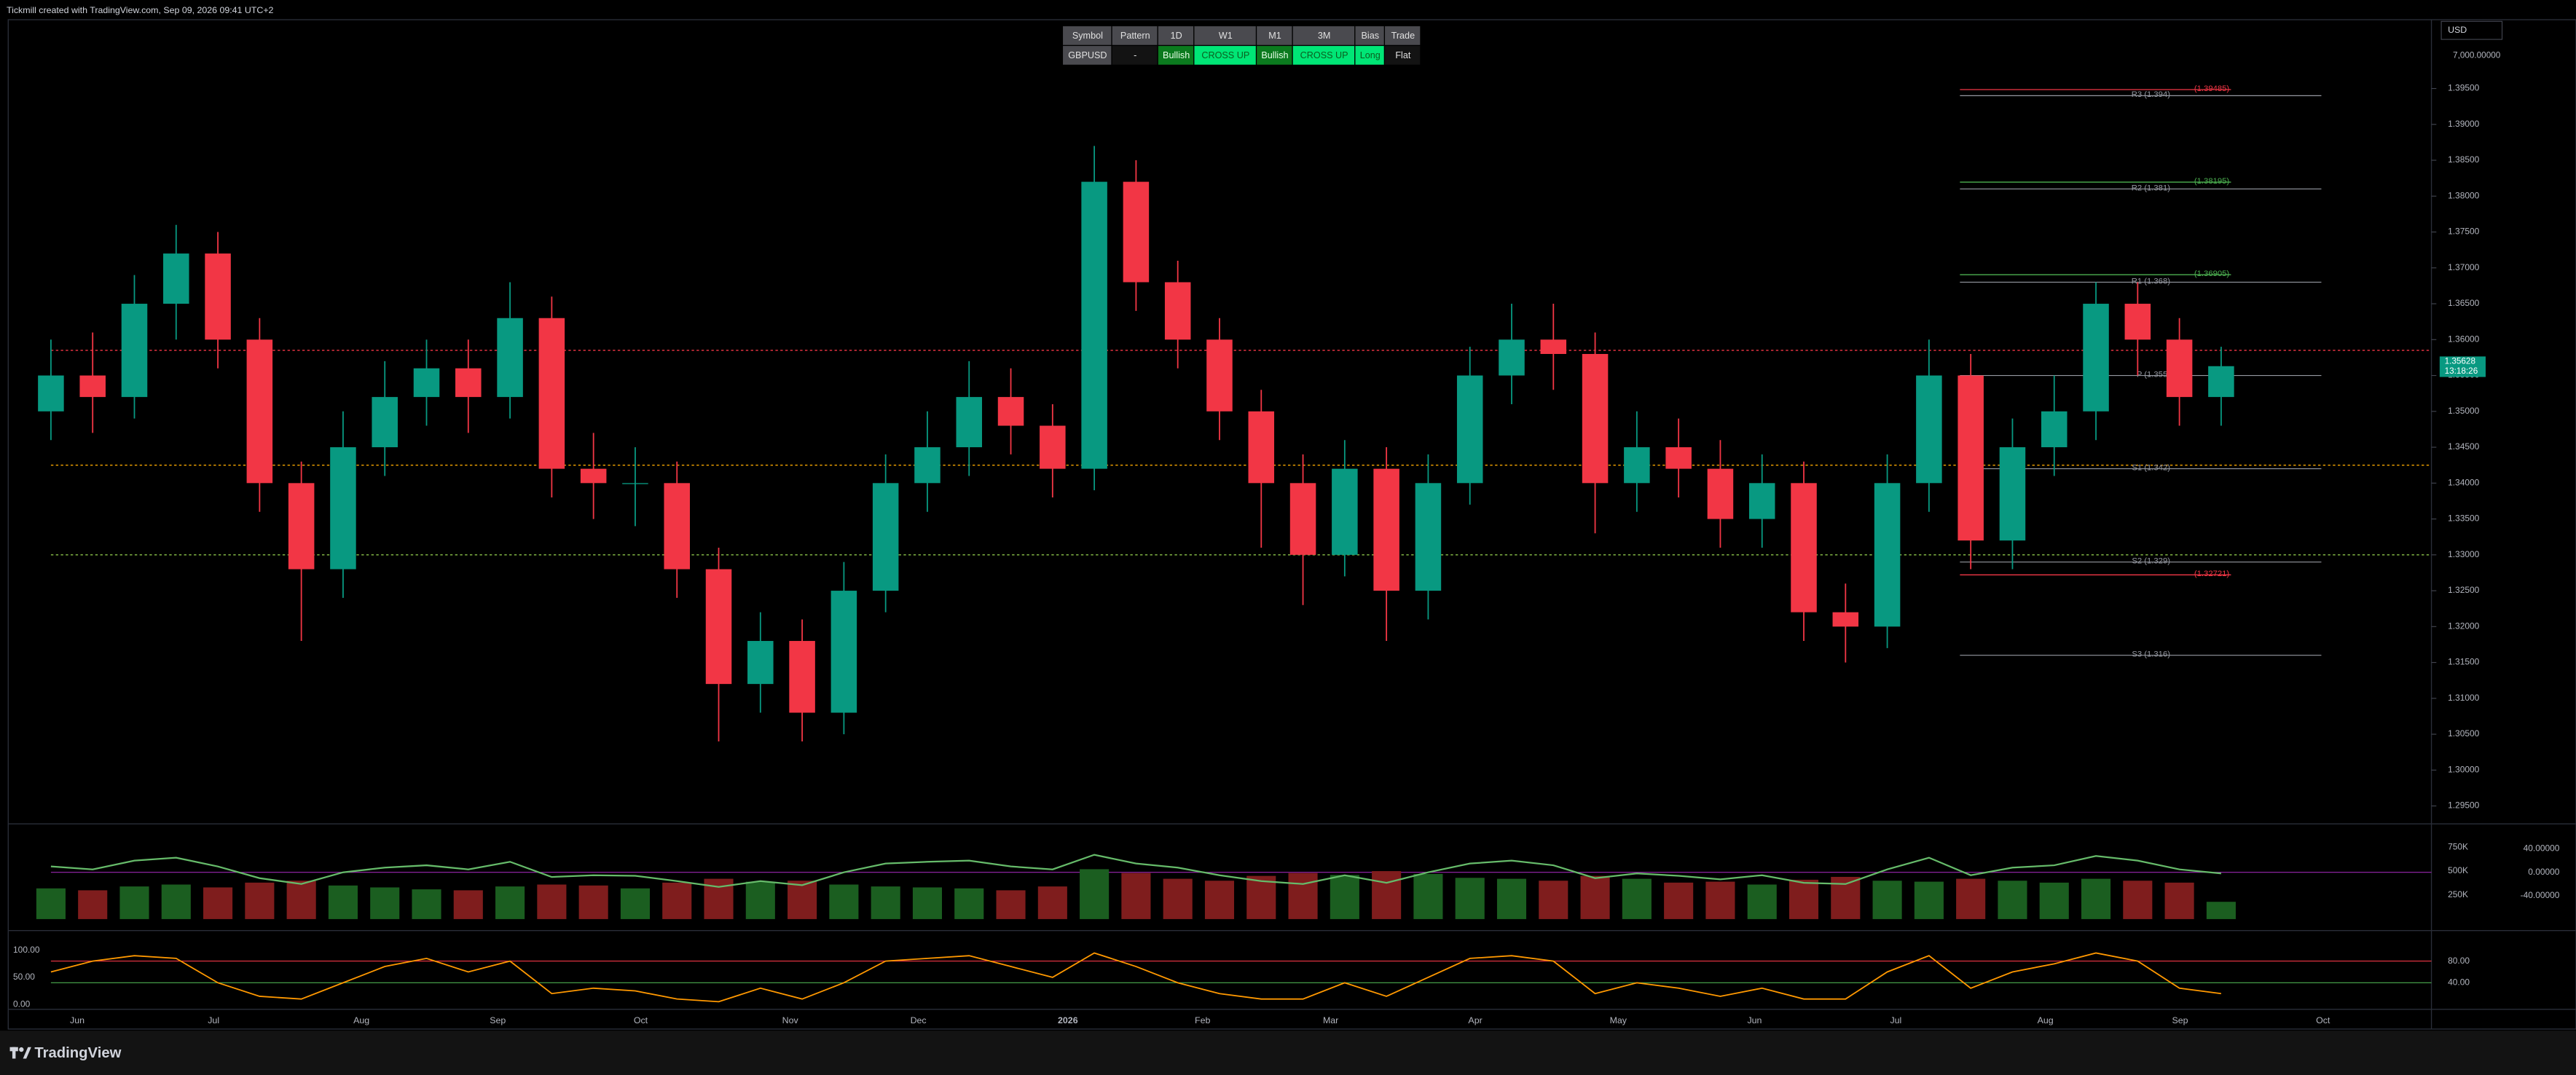 This screenshot has height=1075, width=2576. What do you see at coordinates (2464, 733) in the screenshot?
I see `y-tick-label: 1.30500` at bounding box center [2464, 733].